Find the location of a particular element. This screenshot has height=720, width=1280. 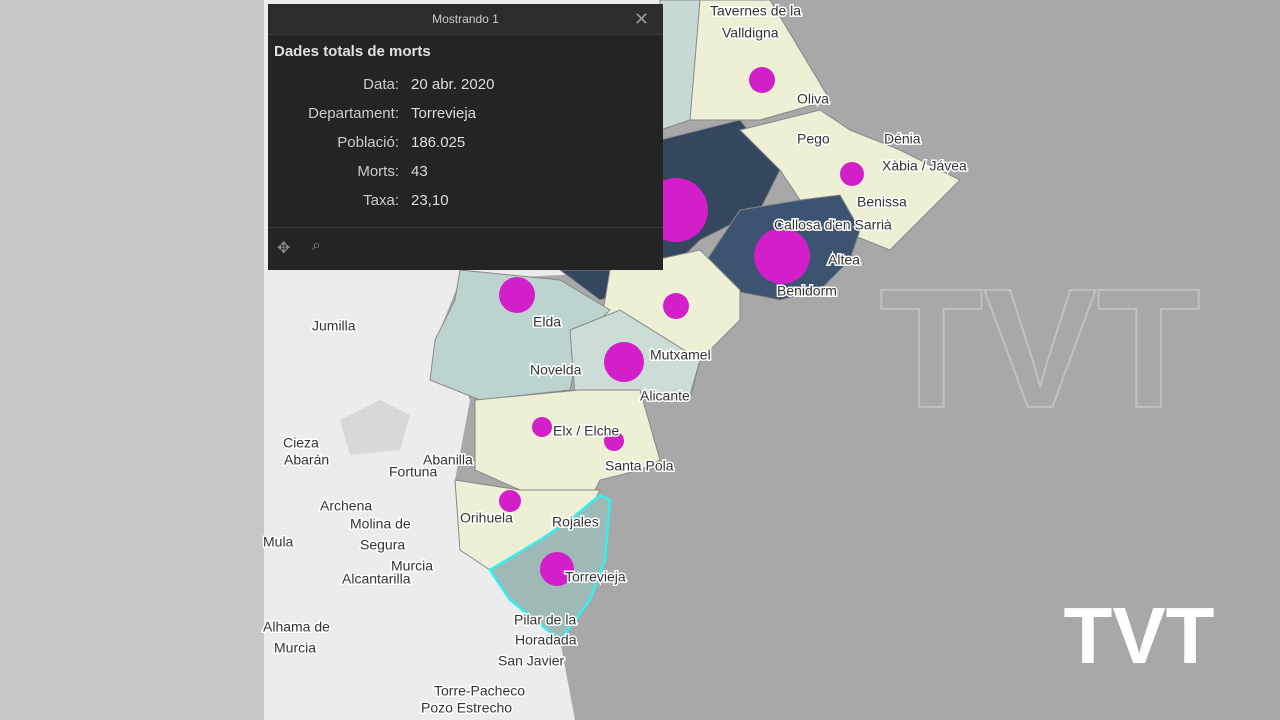

place-label: Pilar de la is located at coordinates (545, 620).